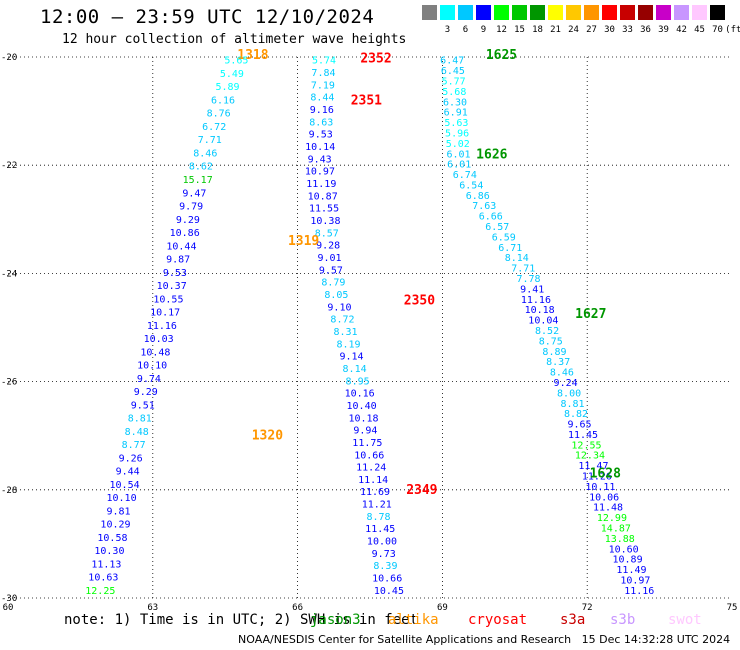  I want to click on wave-height-value: 9.57, so click(331, 270).